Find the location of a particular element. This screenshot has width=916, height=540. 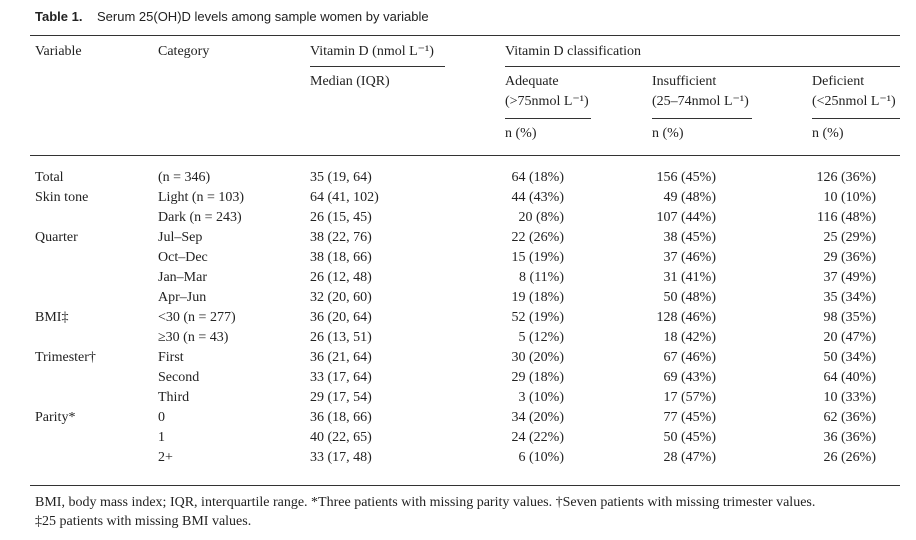

table-cell: 30 (20%) is located at coordinates (538, 357).